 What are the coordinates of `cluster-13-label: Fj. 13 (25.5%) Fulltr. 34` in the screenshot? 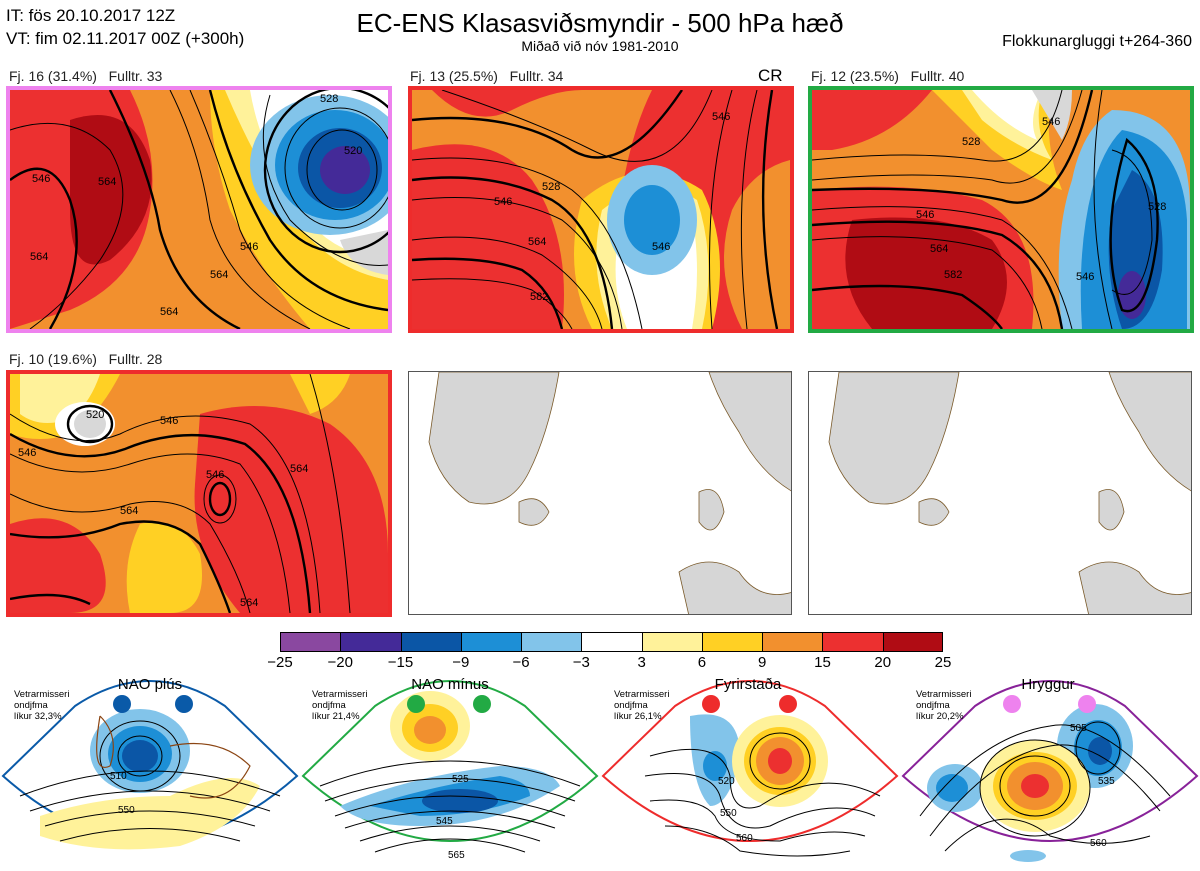 It's located at (487, 76).